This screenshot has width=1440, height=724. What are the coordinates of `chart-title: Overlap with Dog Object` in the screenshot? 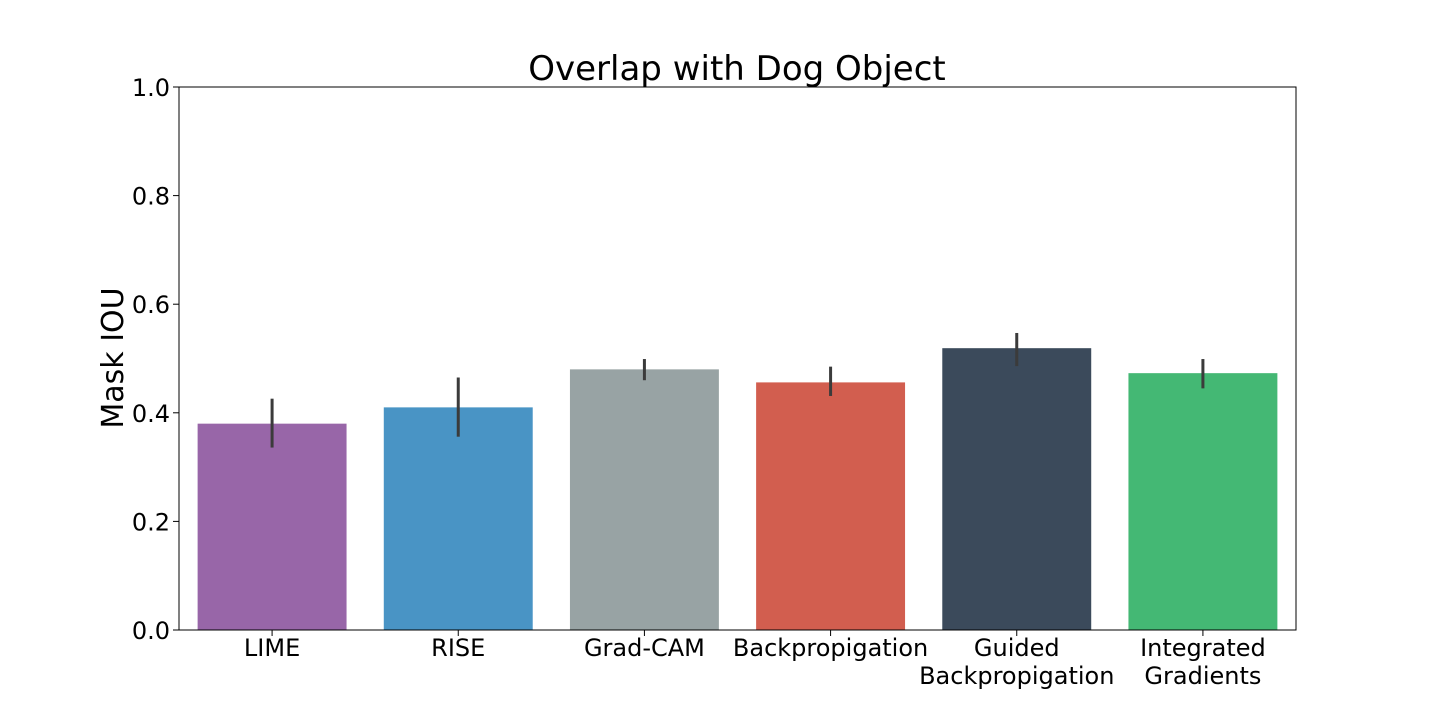 It's located at (737, 69).